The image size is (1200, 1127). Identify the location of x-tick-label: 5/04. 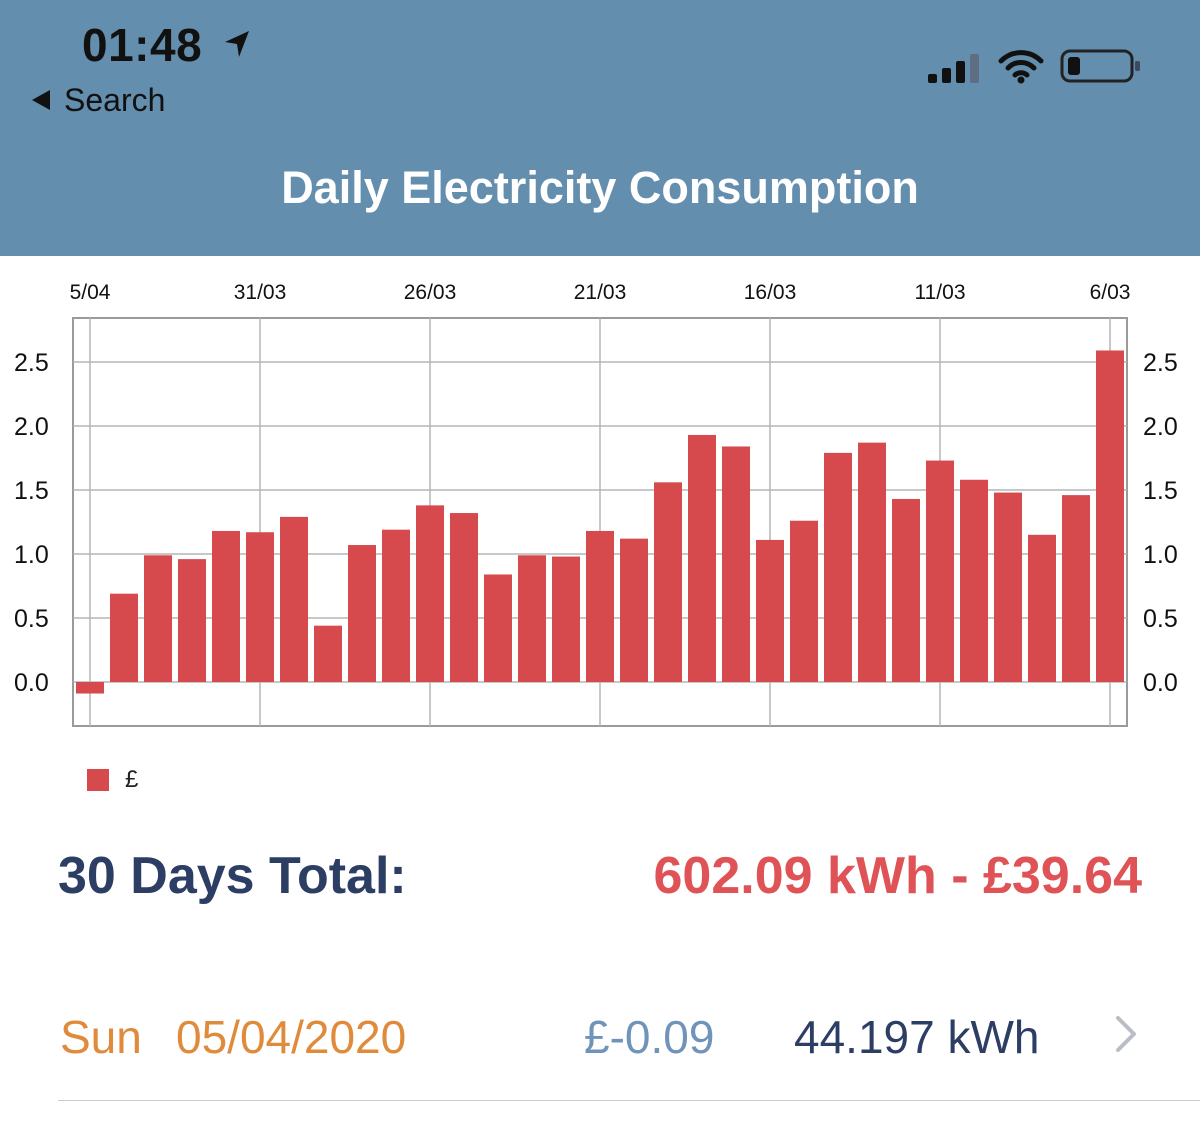
(90, 292).